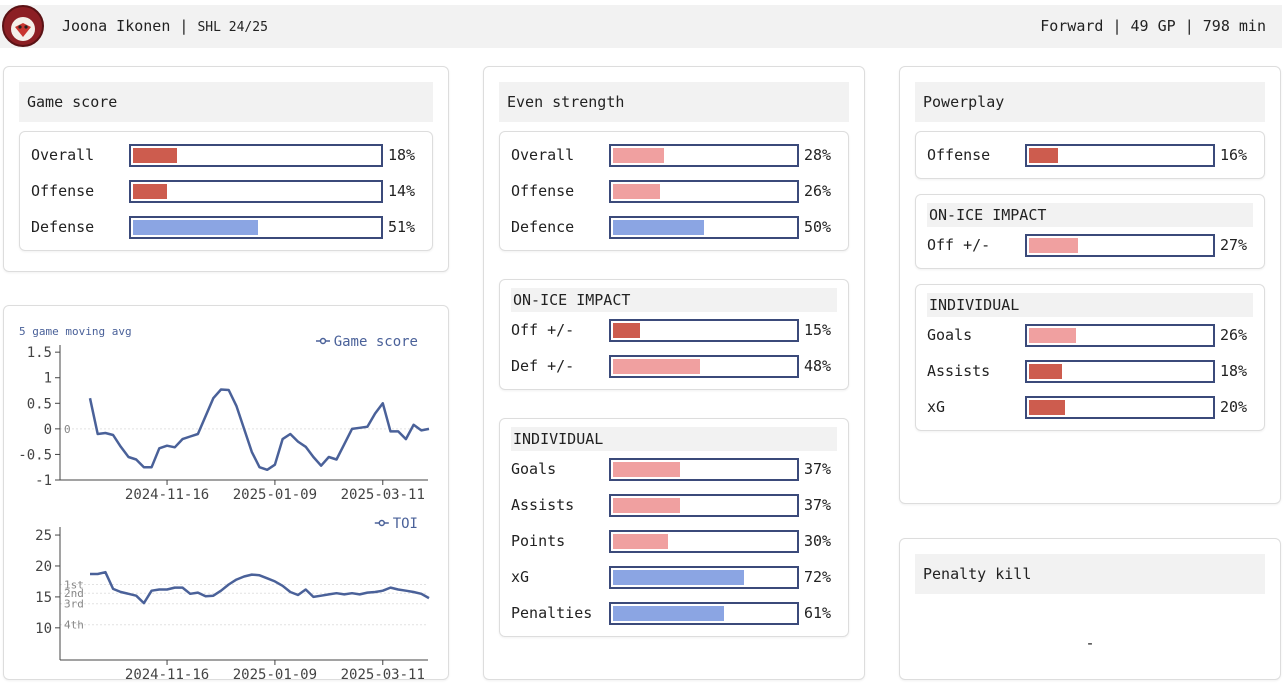 Image resolution: width=1286 pixels, height=686 pixels. I want to click on x-tick-label: 2025-03-11, so click(383, 495).